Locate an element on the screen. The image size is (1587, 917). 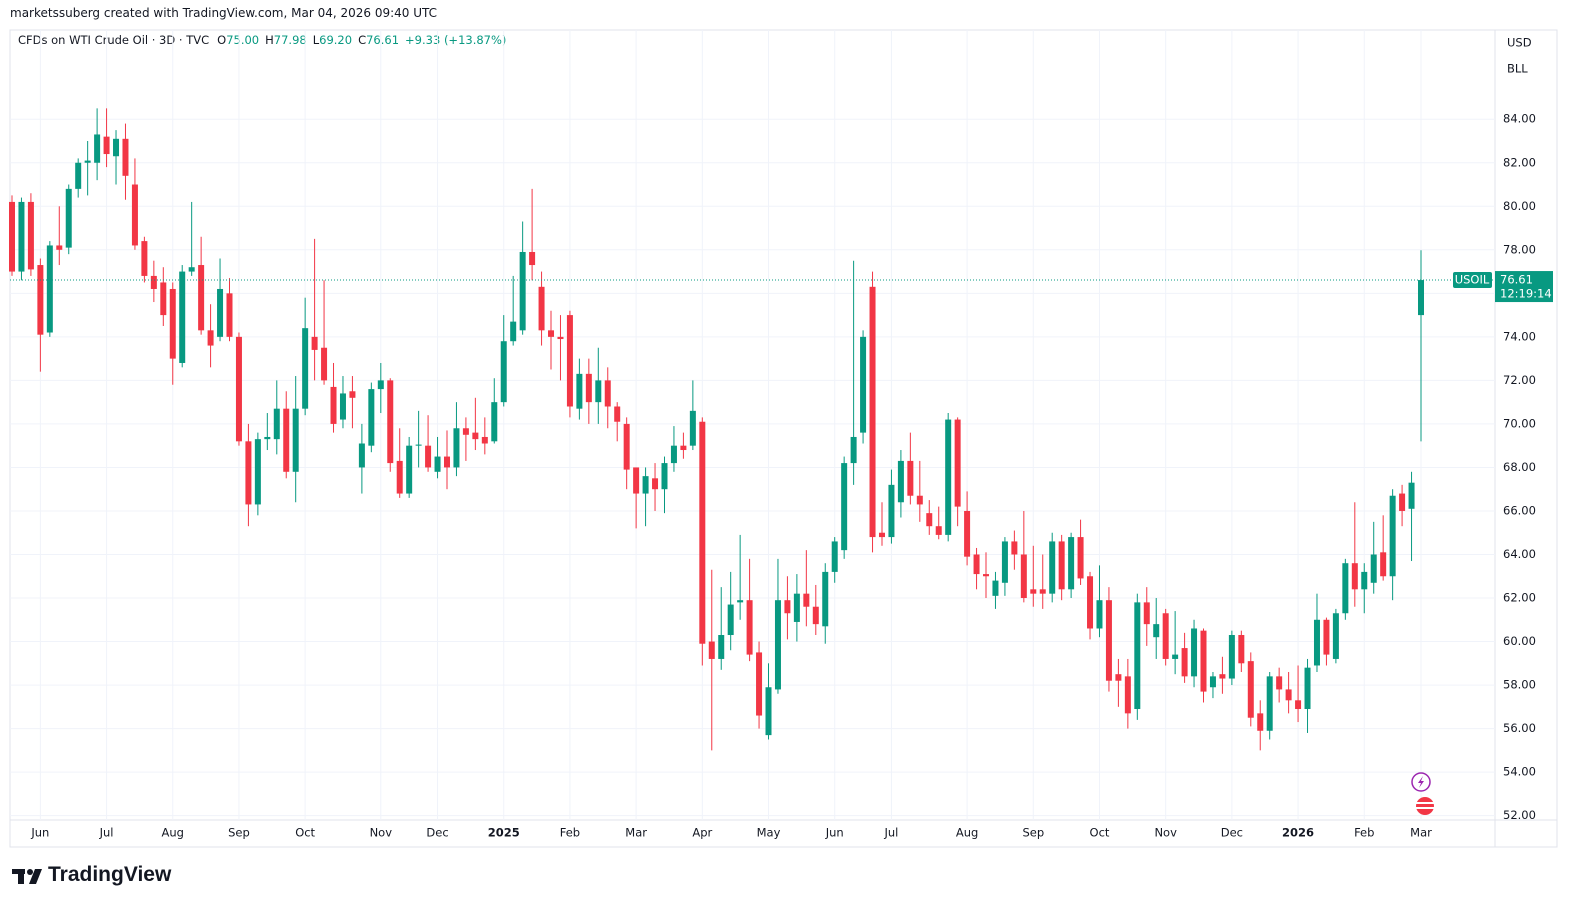
x-tick-label: Nov is located at coordinates (1165, 833).